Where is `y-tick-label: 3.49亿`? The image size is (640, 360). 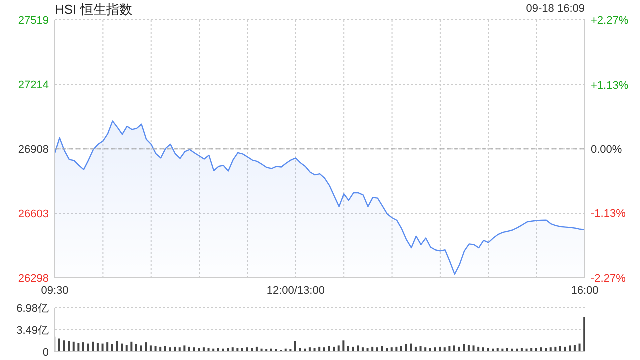
y-tick-label: 3.49亿 is located at coordinates (32, 331).